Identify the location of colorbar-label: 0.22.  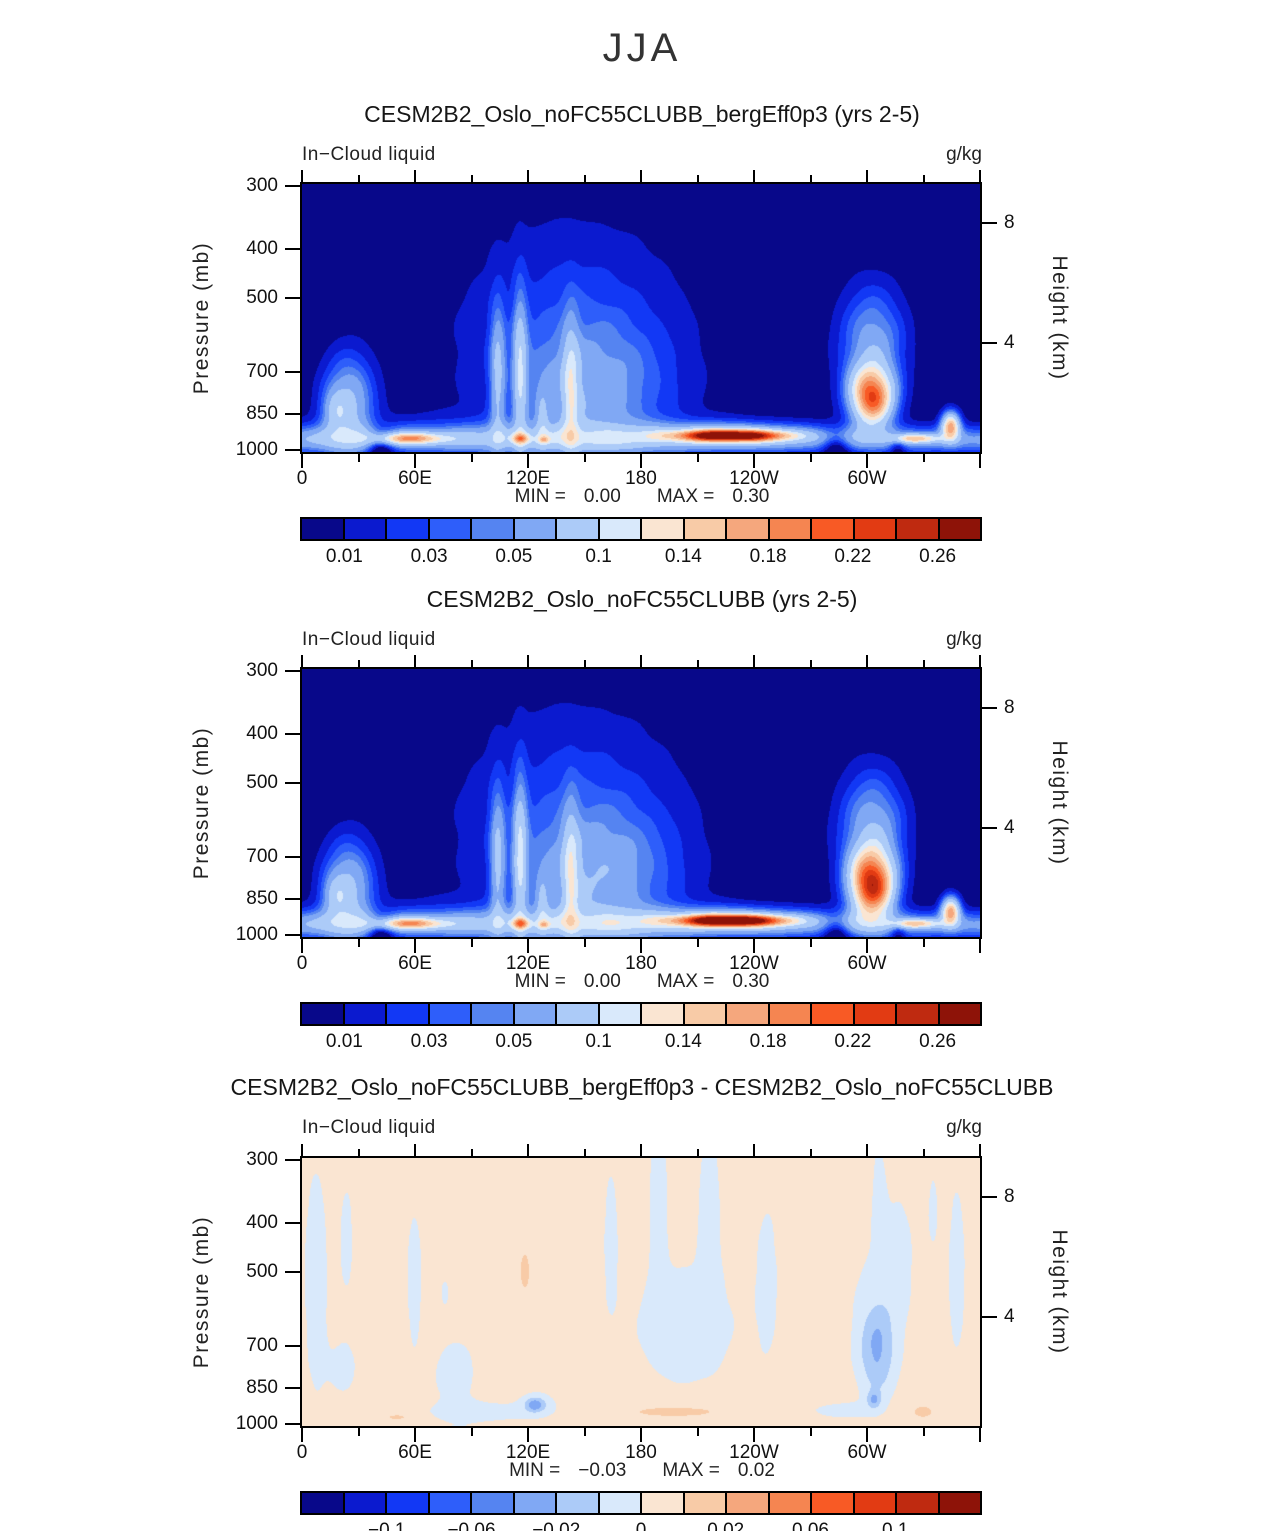
(853, 1041).